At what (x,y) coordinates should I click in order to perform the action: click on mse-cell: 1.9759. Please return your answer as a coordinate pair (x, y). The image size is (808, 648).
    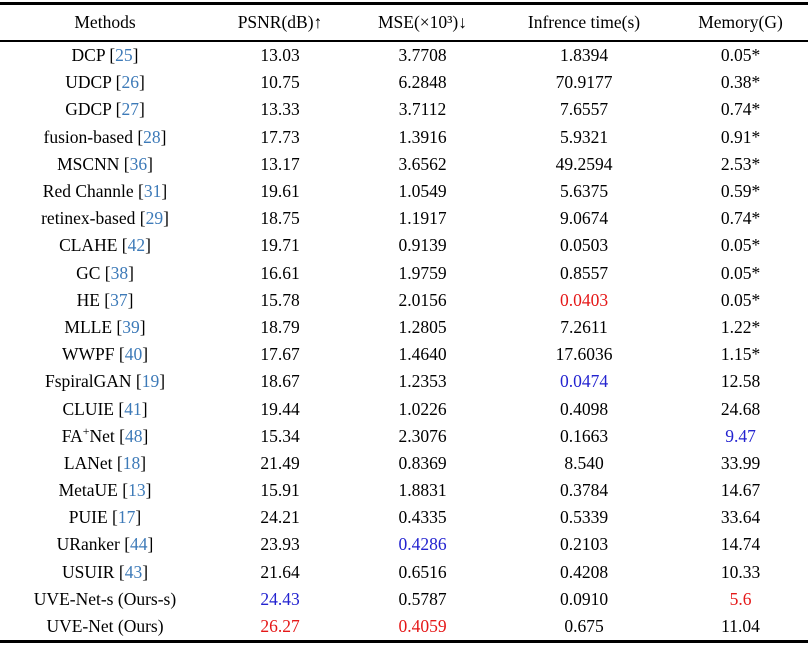
    Looking at the image, I should click on (422, 272).